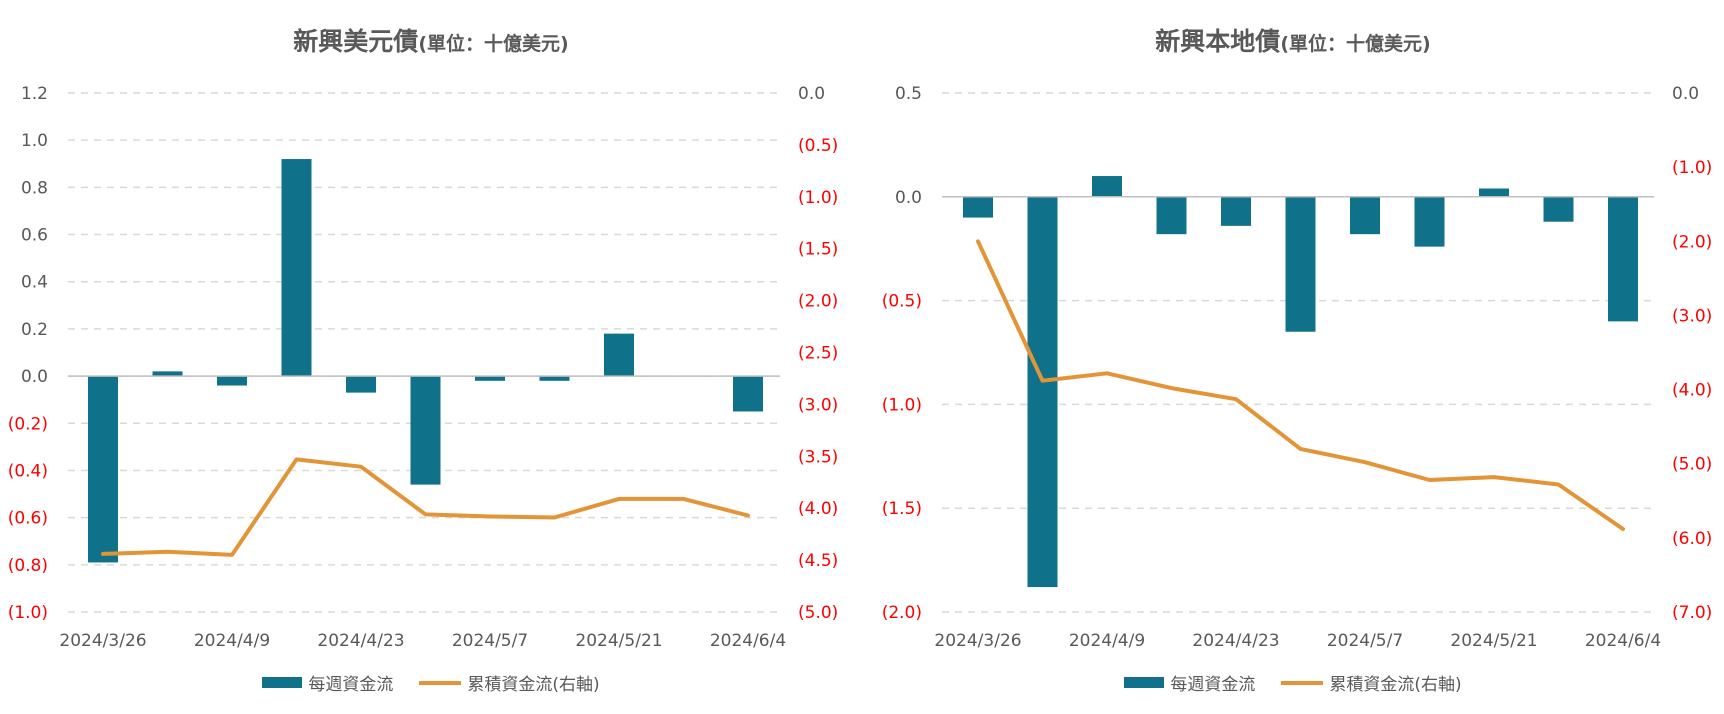 The height and width of the screenshot is (714, 1724). I want to click on y-left-tick-label: 0.5, so click(908, 94).